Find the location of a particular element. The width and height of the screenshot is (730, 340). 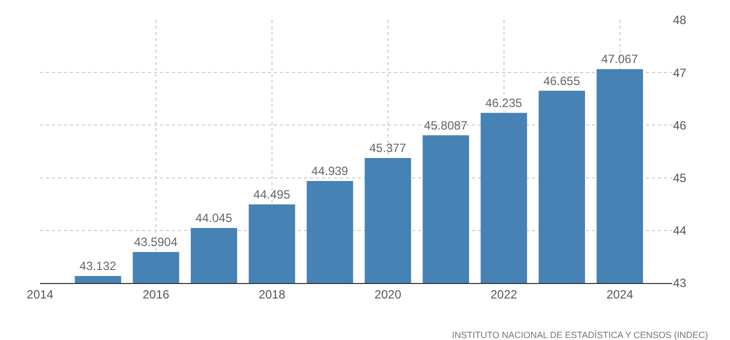

data-label: 44.045 is located at coordinates (213, 218).